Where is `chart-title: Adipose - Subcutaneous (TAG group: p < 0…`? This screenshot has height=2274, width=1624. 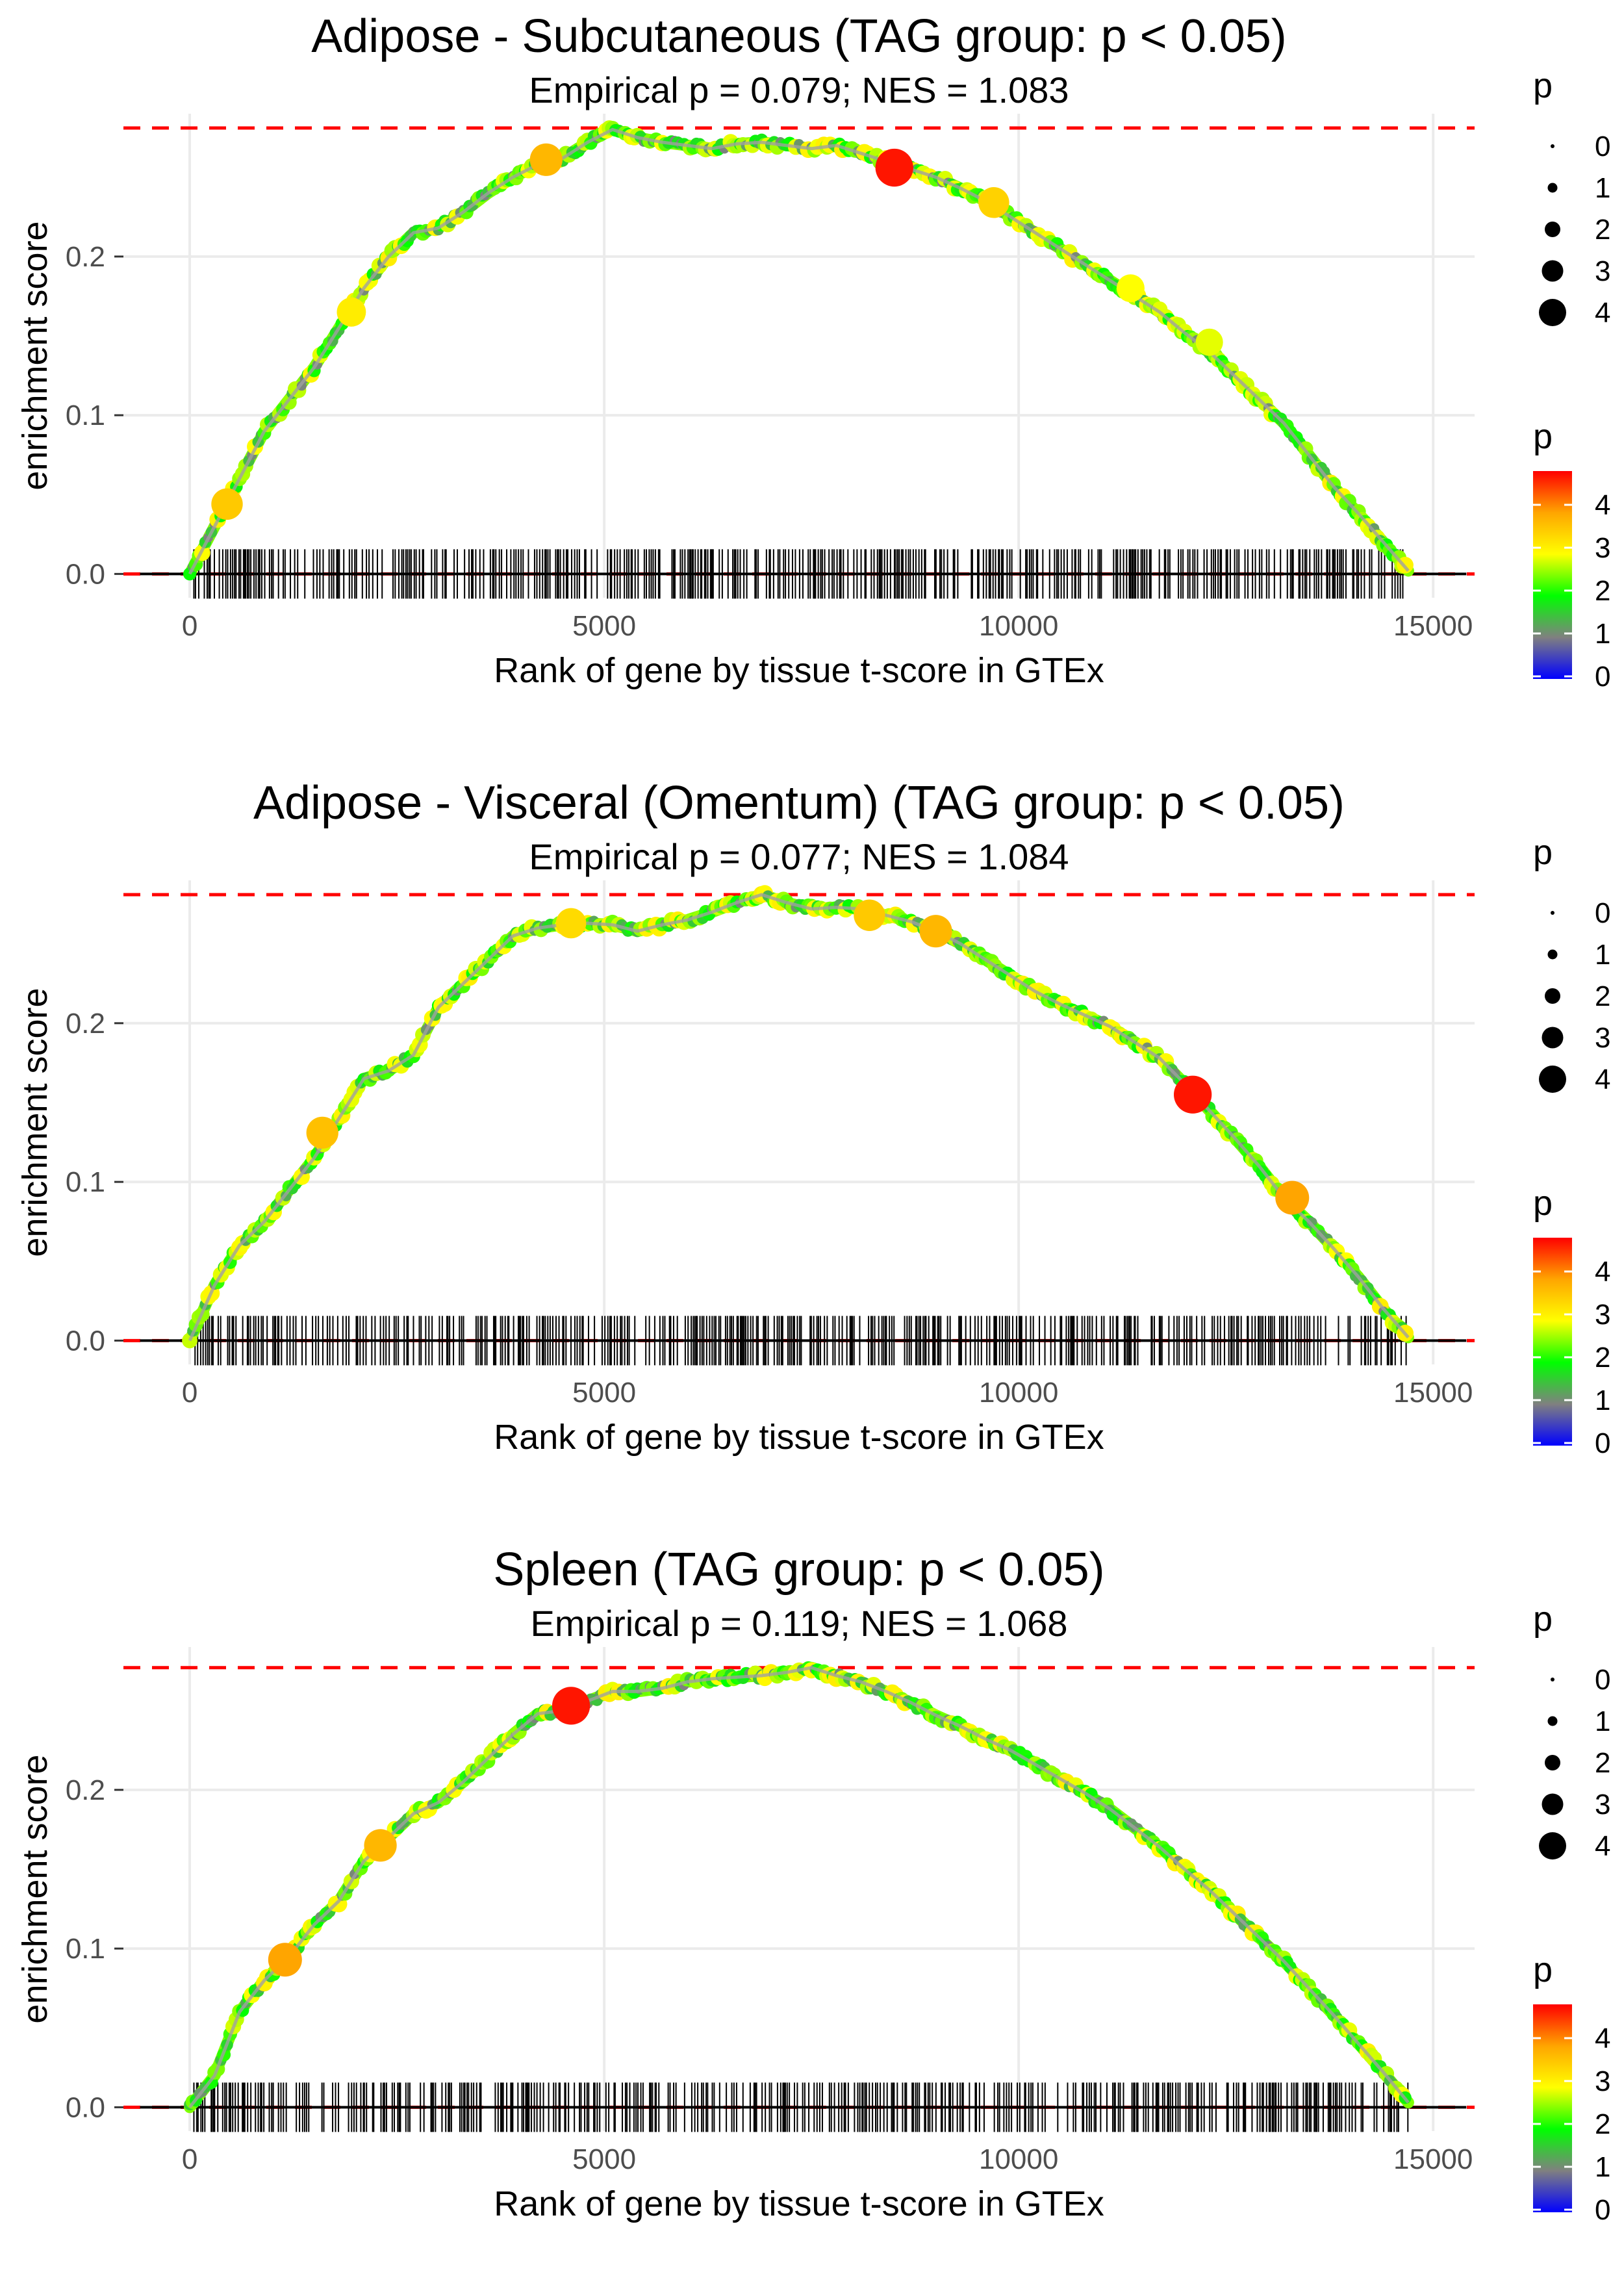
chart-title: Adipose - Subcutaneous (TAG group: p < 0… is located at coordinates (799, 36).